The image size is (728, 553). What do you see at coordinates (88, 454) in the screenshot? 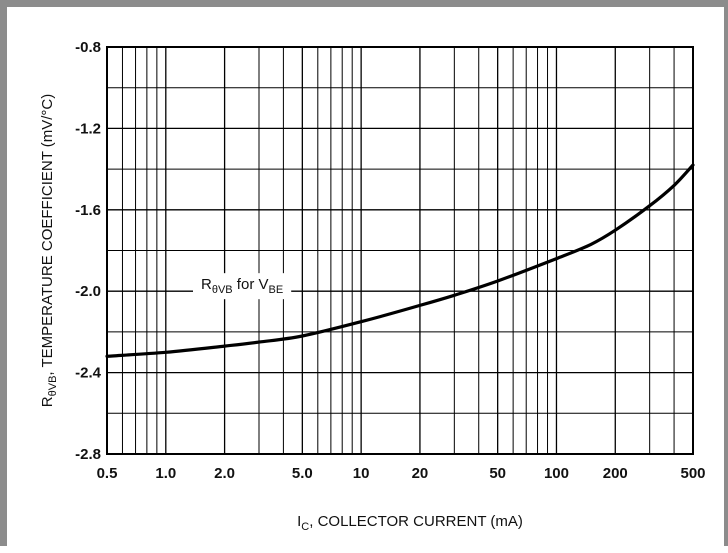
I see `y-tick-label: -2.8` at bounding box center [88, 454].